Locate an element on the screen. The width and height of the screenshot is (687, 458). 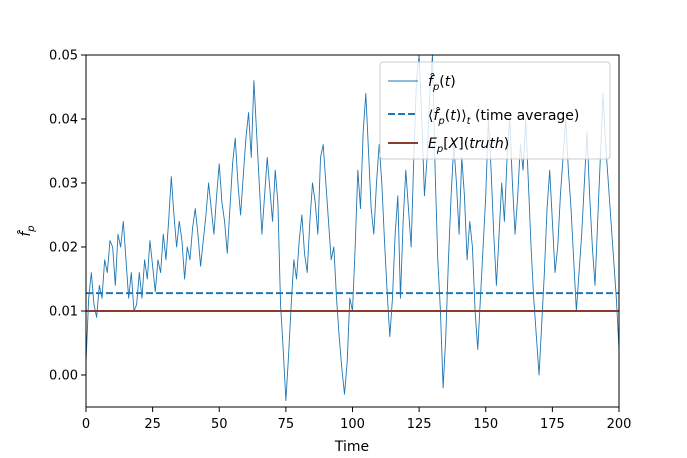
y-axis: 0.00 0.01 0.02 0.03 0.04 0.05 is located at coordinates (67, 216).